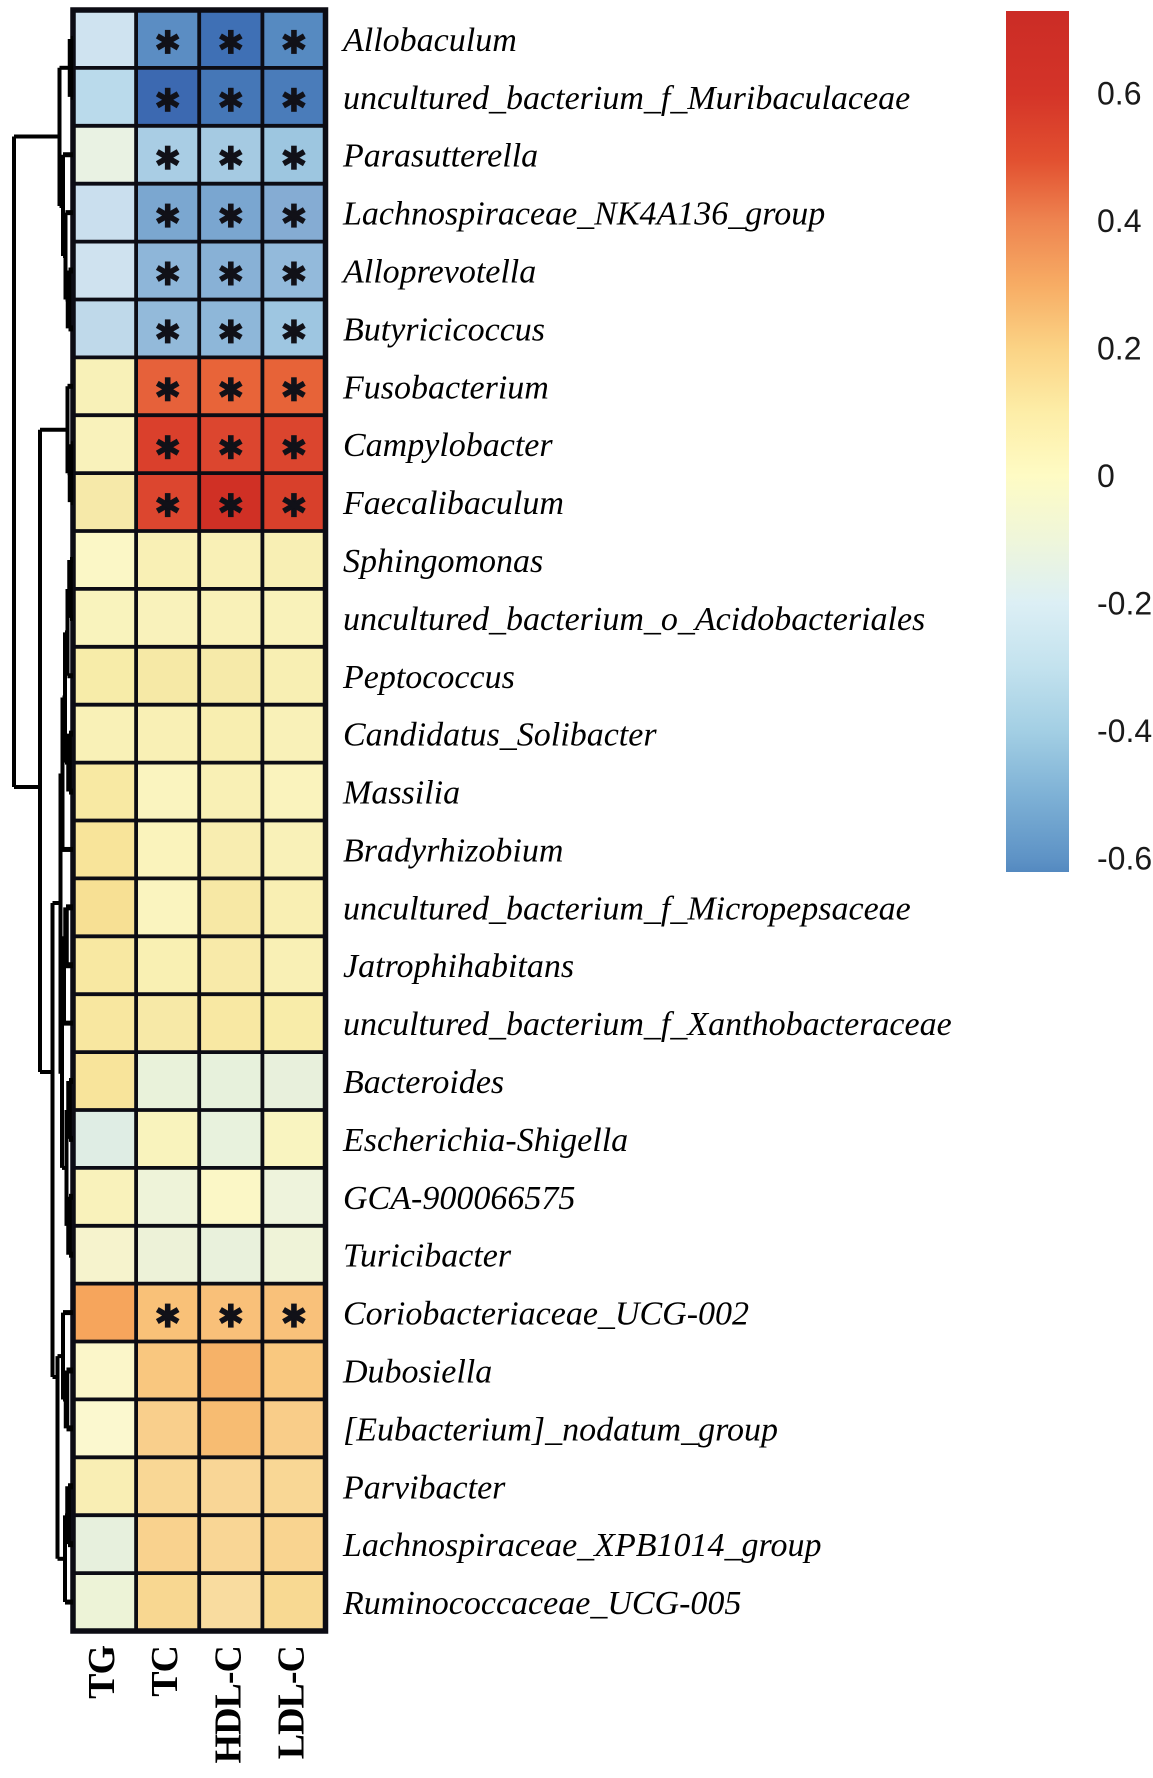 This screenshot has width=1153, height=1778. What do you see at coordinates (438, 272) in the screenshot?
I see `svg-text: Alloprevotella` at bounding box center [438, 272].